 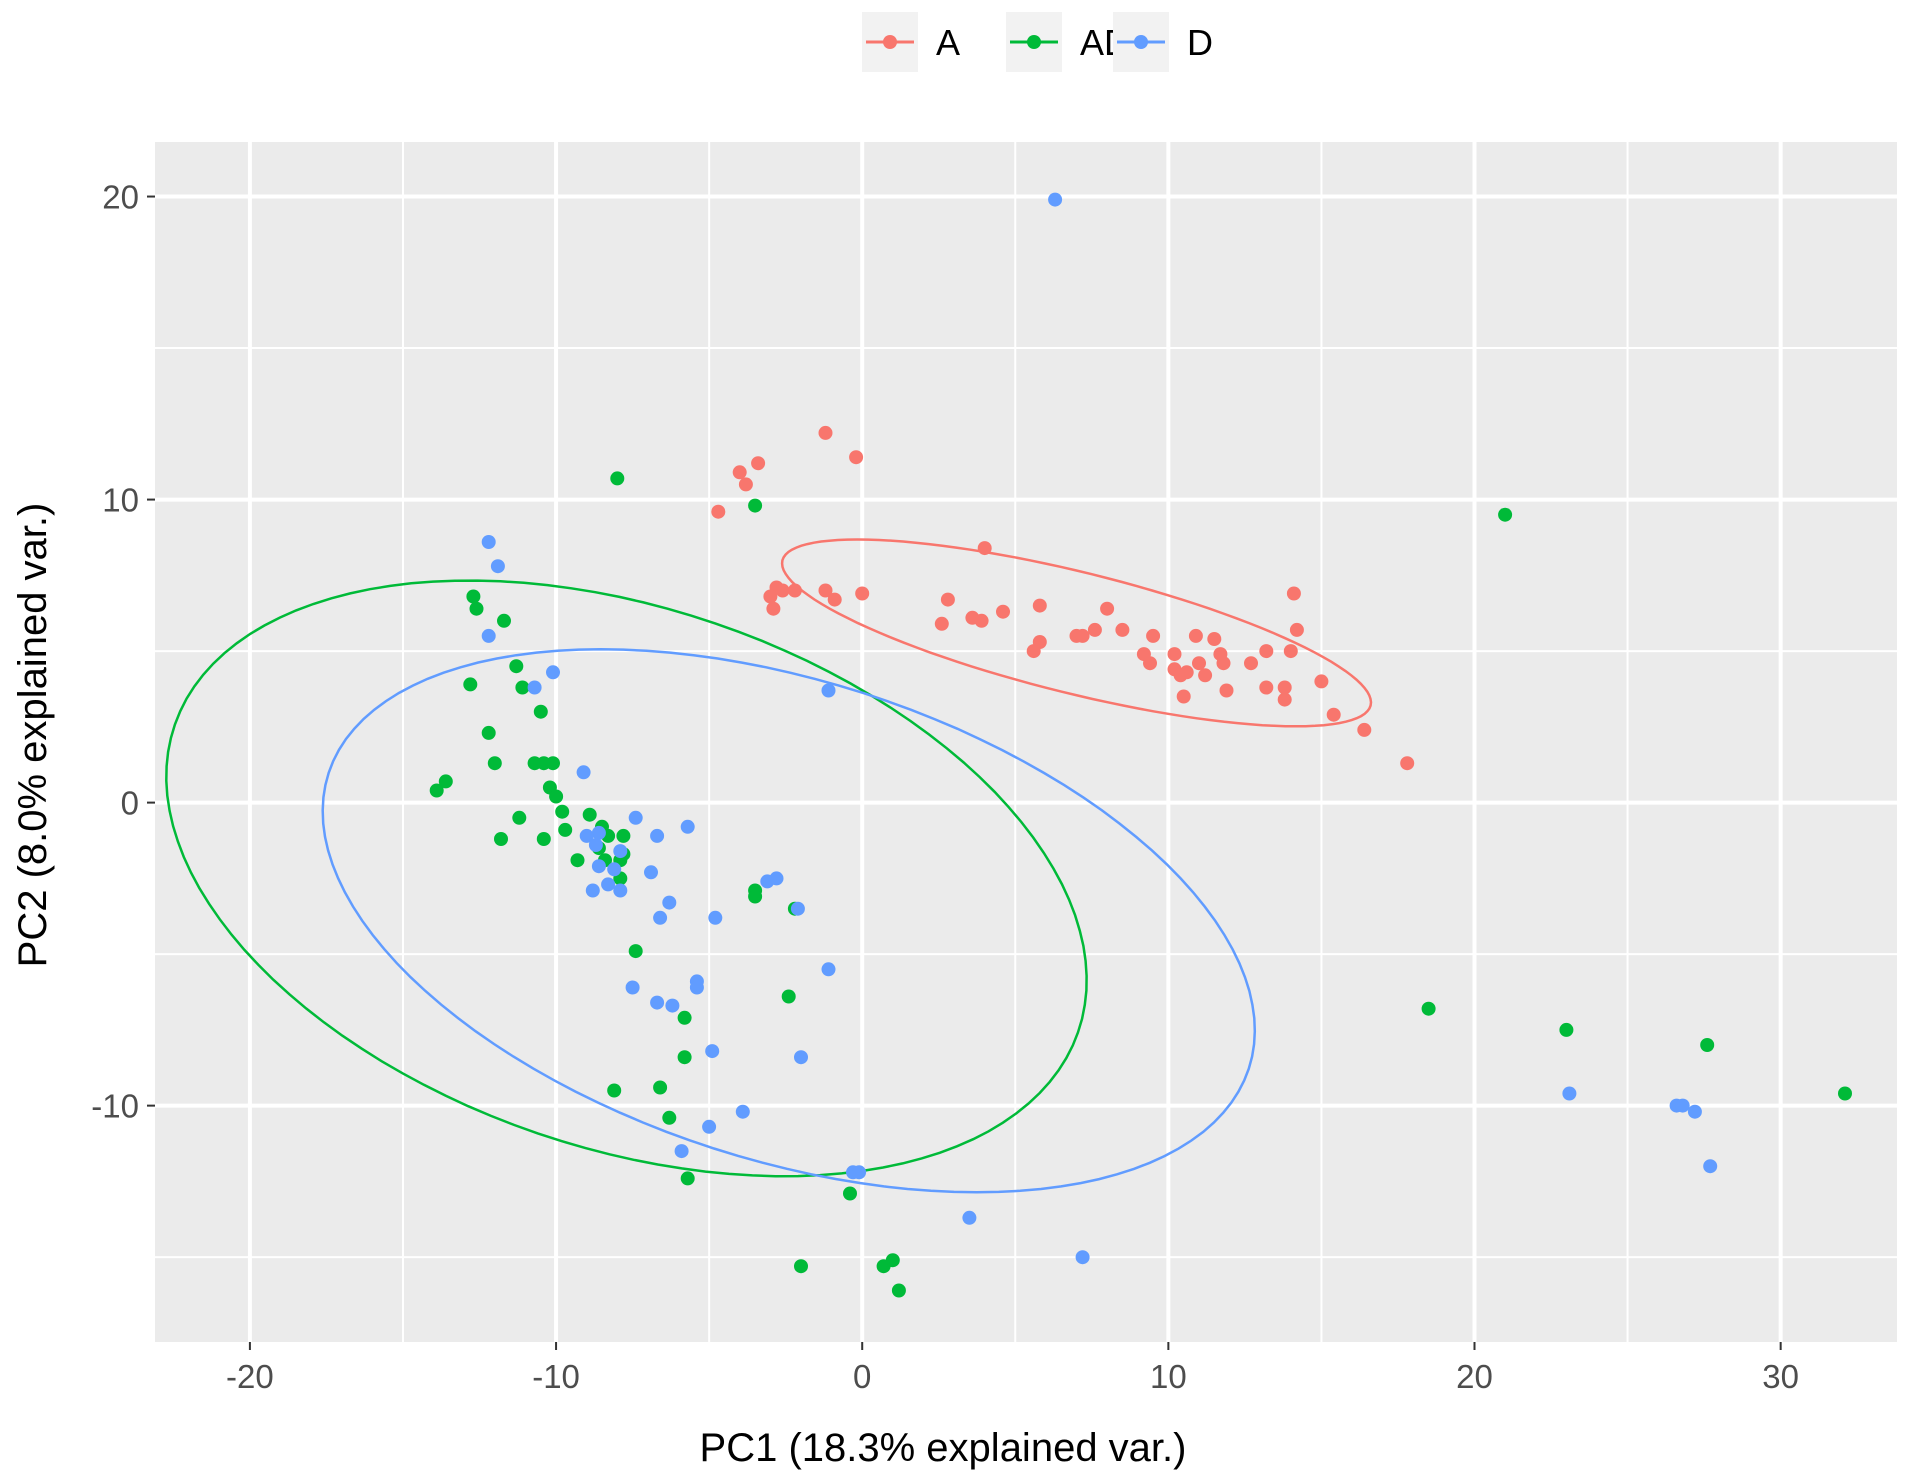 I want to click on y-axis: -10 0 10 20, so click(x=123, y=652).